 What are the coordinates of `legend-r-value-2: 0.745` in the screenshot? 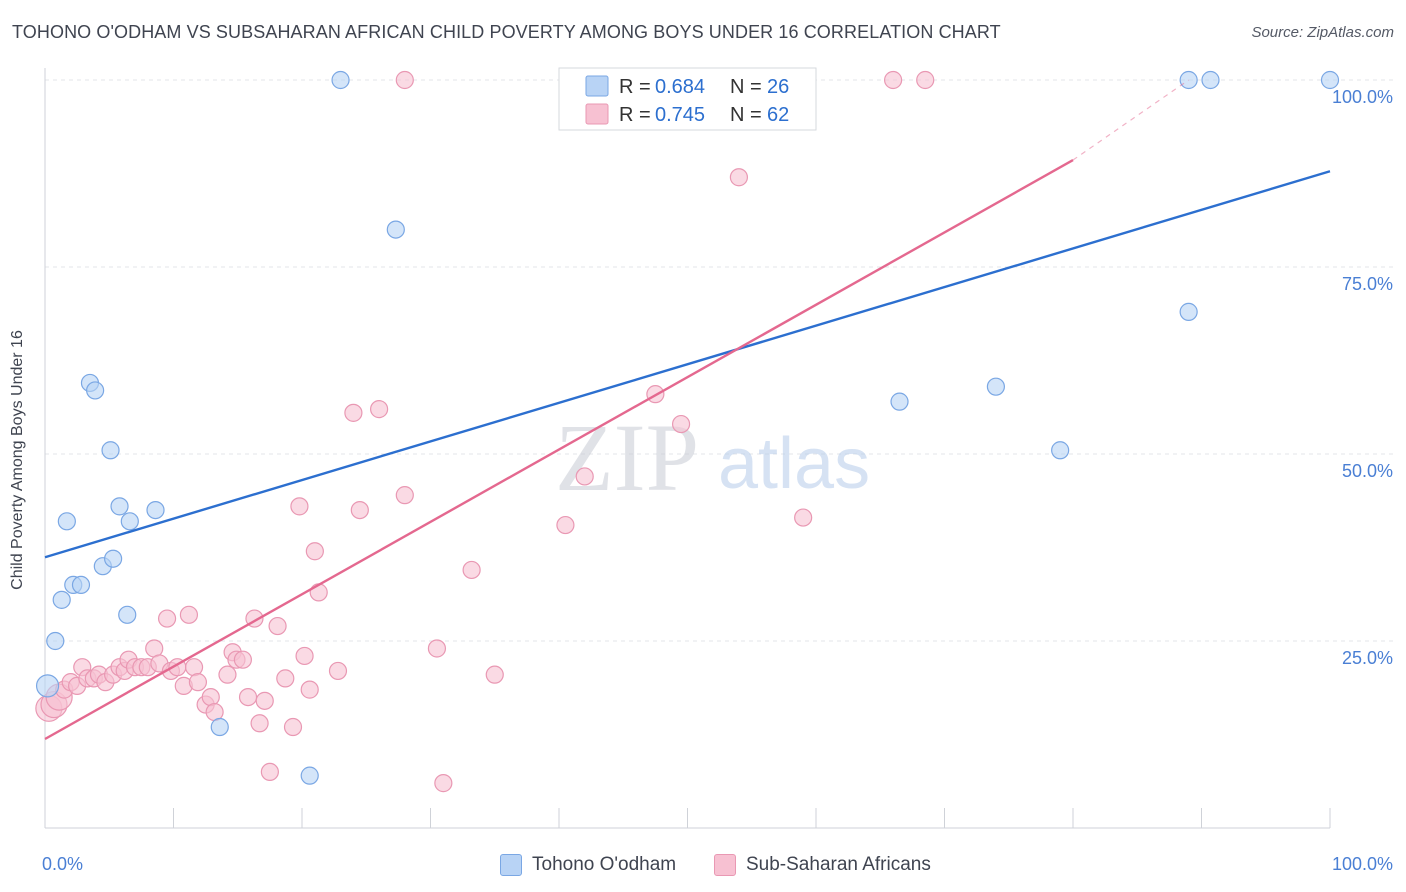 It's located at (680, 115).